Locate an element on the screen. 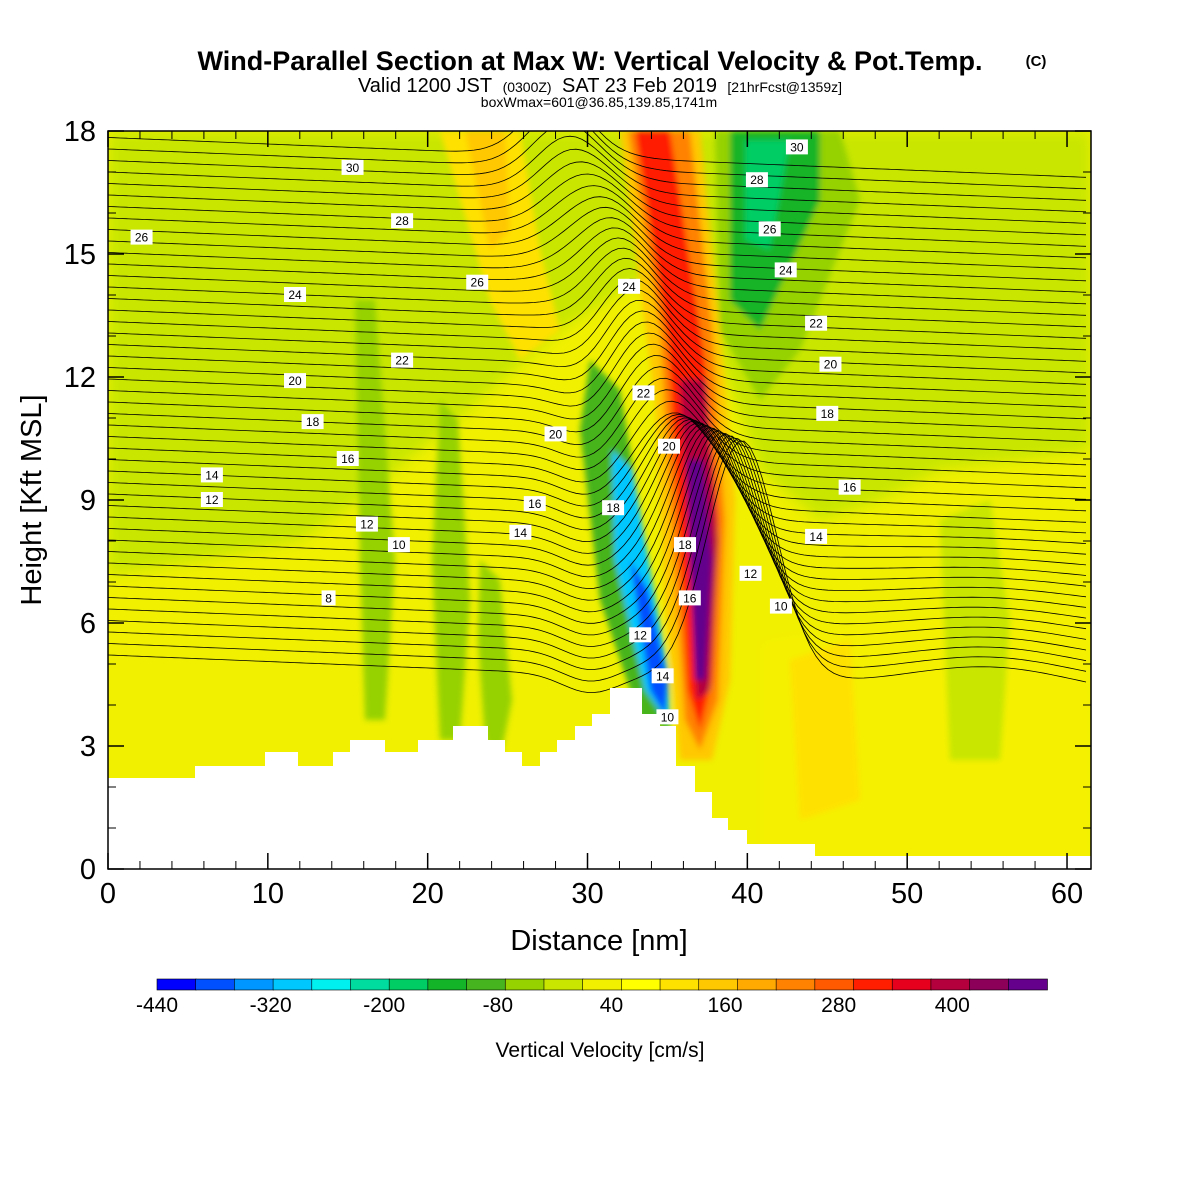  x-tick-label: 40 is located at coordinates (747, 894).